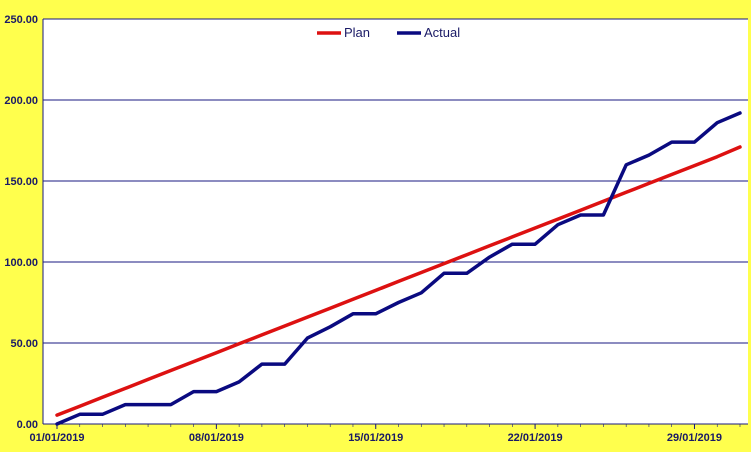 This screenshot has height=452, width=751. What do you see at coordinates (21, 263) in the screenshot?
I see `y-tick-label: 100.00` at bounding box center [21, 263].